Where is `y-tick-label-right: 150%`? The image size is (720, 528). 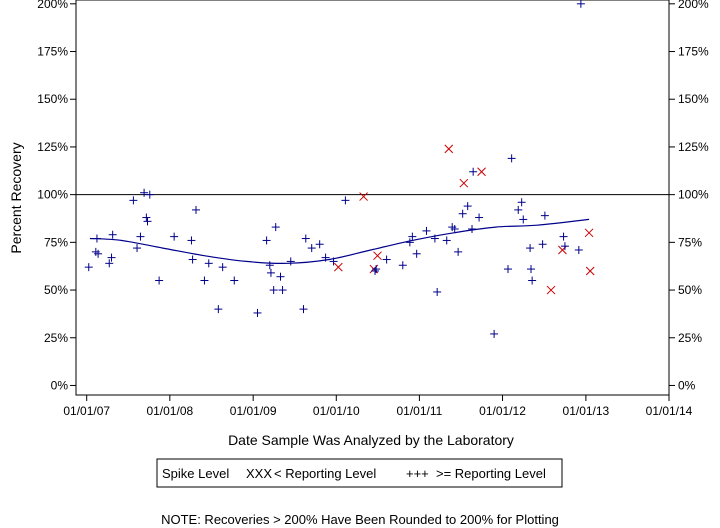 y-tick-label-right: 150% is located at coordinates (693, 99).